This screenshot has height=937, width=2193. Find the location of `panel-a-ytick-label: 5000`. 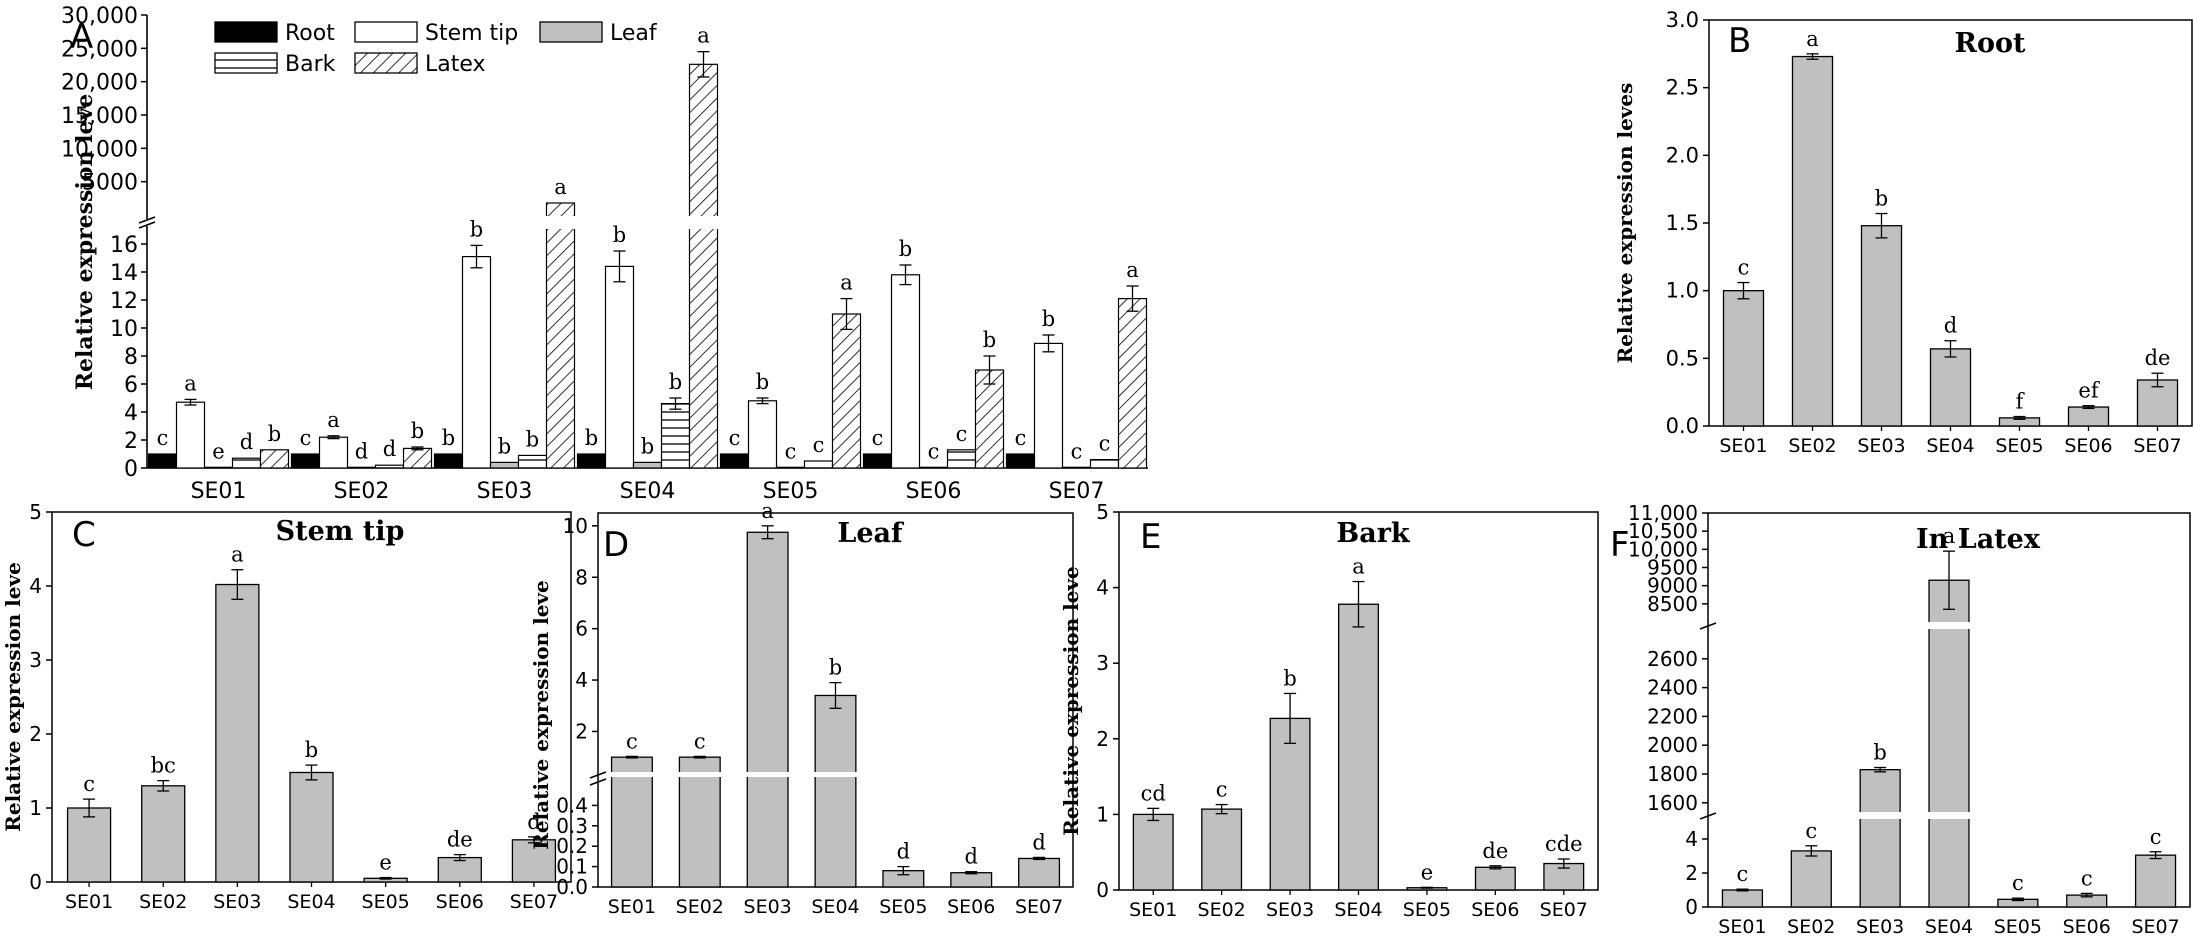

panel-a-ytick-label: 5000 is located at coordinates (110, 183).